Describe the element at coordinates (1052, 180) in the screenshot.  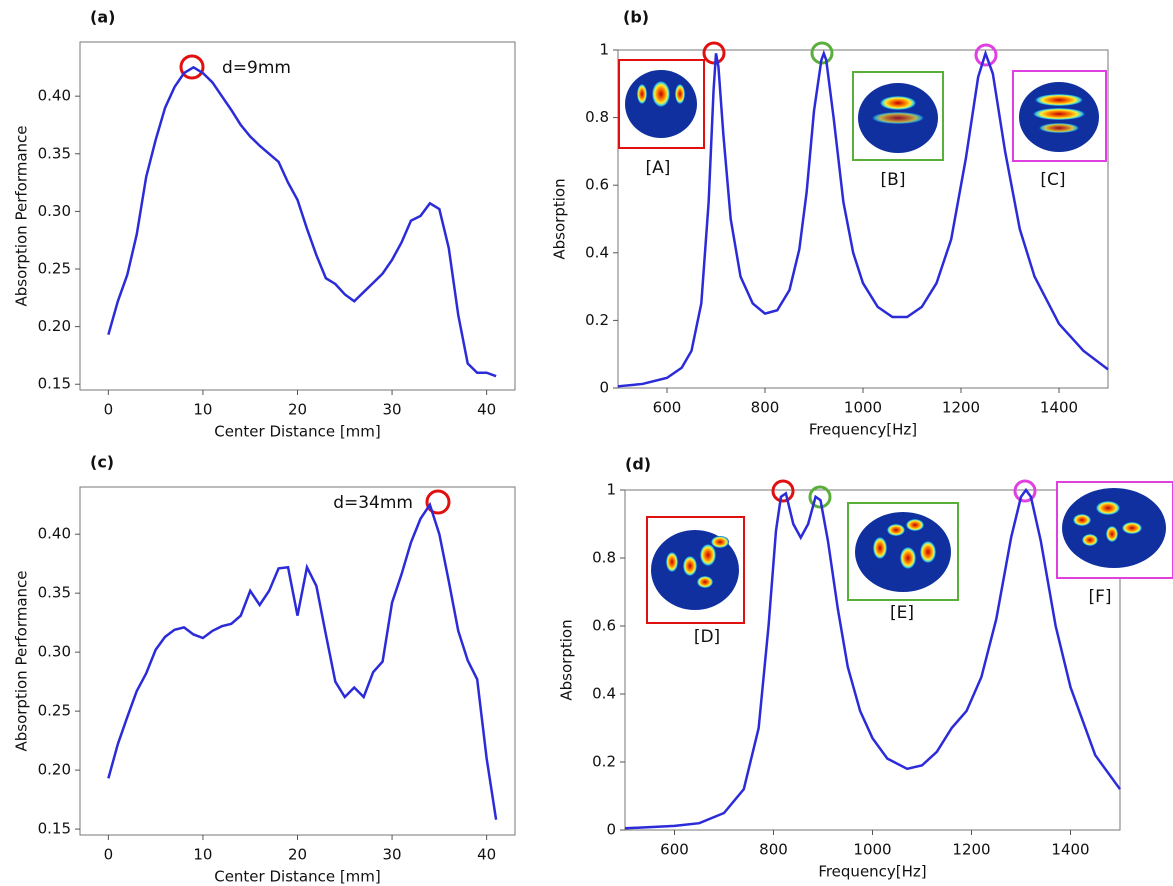
I see `inset-label: [C]` at that location.